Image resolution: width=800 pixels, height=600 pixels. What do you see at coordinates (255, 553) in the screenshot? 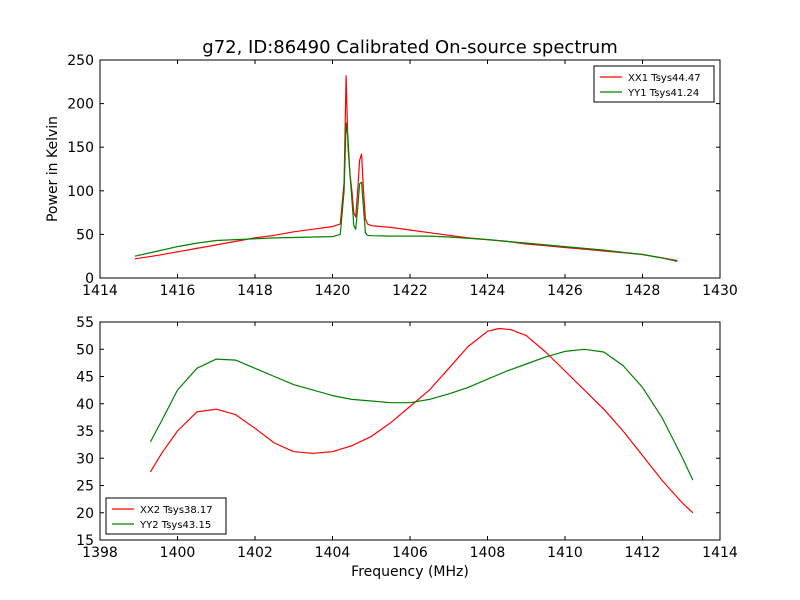
I see `x-tick-label: 1402` at bounding box center [255, 553].